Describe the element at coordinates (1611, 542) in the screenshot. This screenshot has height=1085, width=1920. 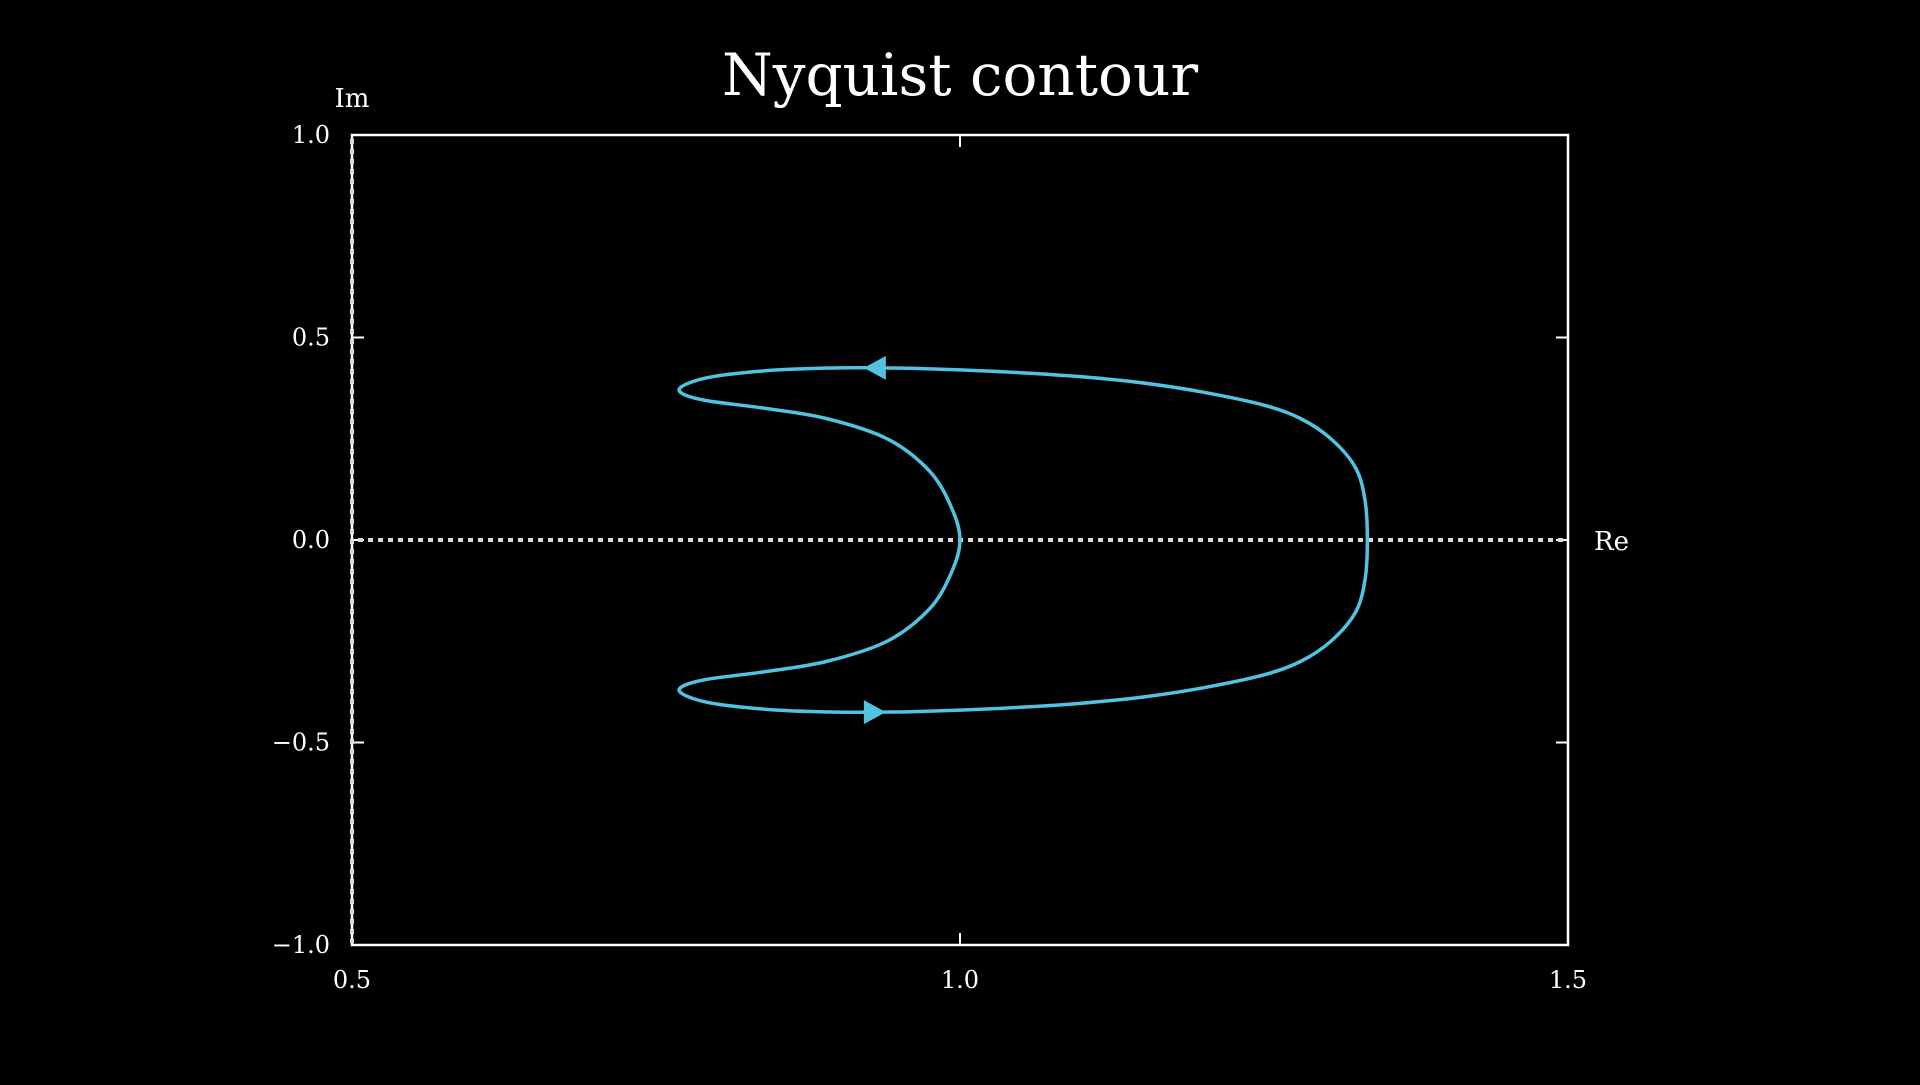
I see `x-axis-label: Re` at that location.